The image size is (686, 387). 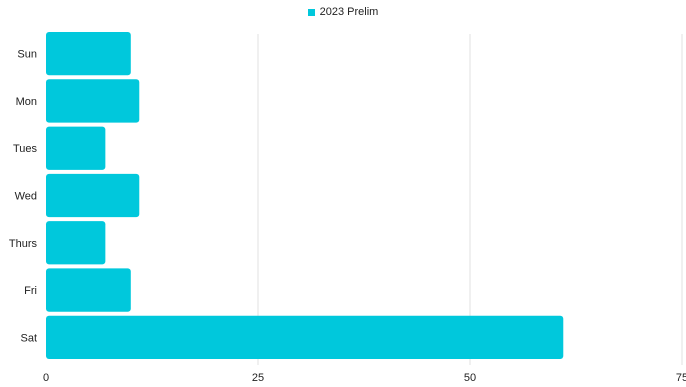 What do you see at coordinates (23, 244) in the screenshot?
I see `y-tick-label: Thurs` at bounding box center [23, 244].